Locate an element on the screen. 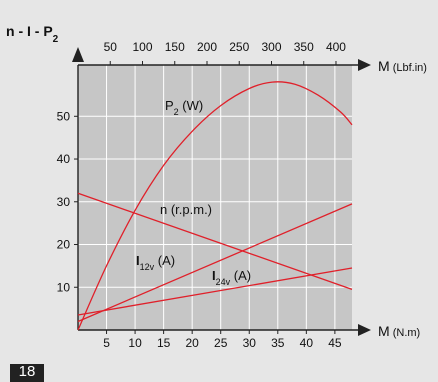  x-tick-label: 15 is located at coordinates (164, 343).